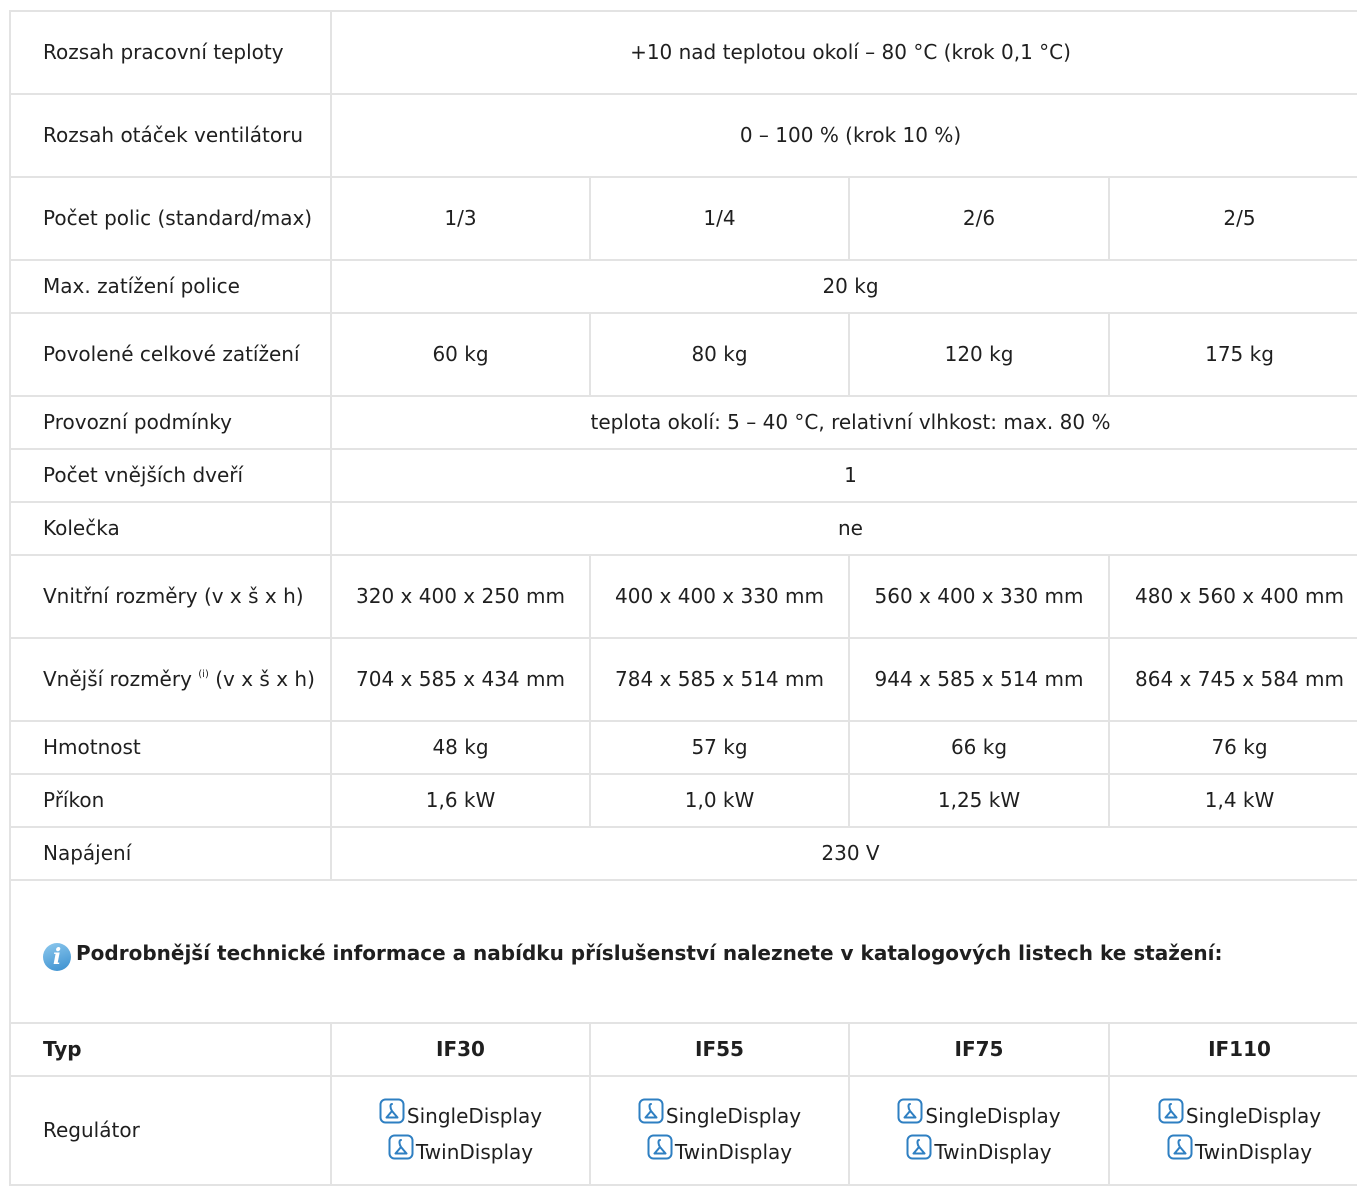 Image resolution: width=1357 pixels, height=1186 pixels. What do you see at coordinates (843, 475) in the screenshot?
I see `row-value: 1` at bounding box center [843, 475].